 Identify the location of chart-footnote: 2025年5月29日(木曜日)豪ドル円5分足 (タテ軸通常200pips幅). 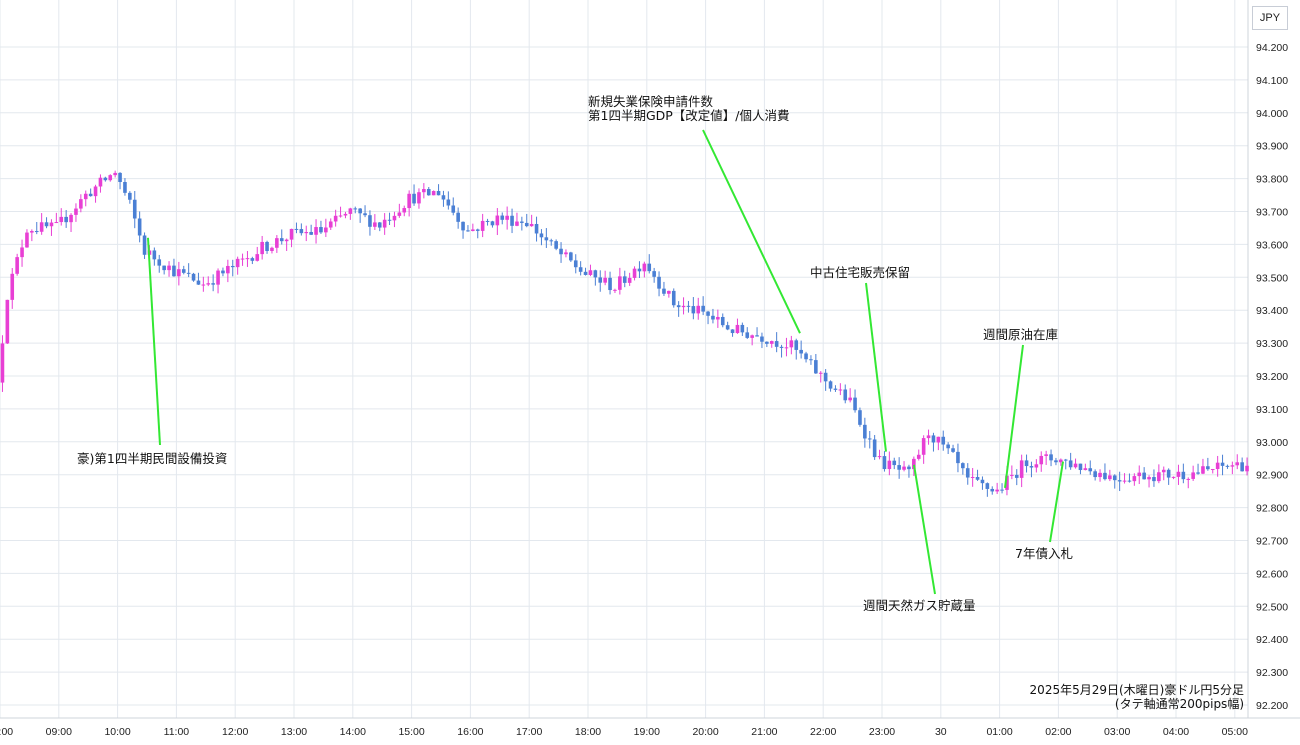
(1137, 697).